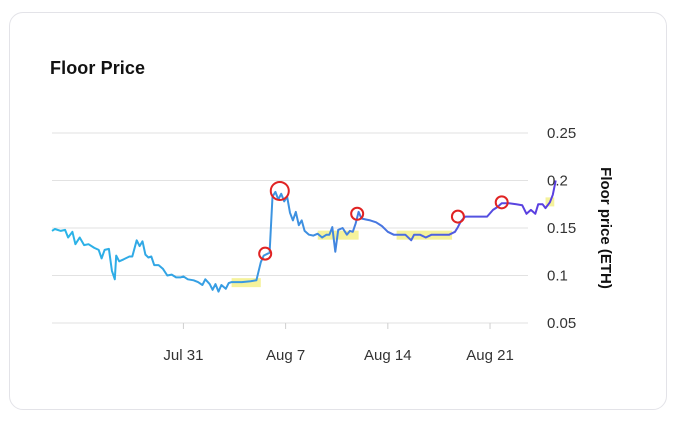  What do you see at coordinates (557, 181) in the screenshot?
I see `y-tick-label: 0.2` at bounding box center [557, 181].